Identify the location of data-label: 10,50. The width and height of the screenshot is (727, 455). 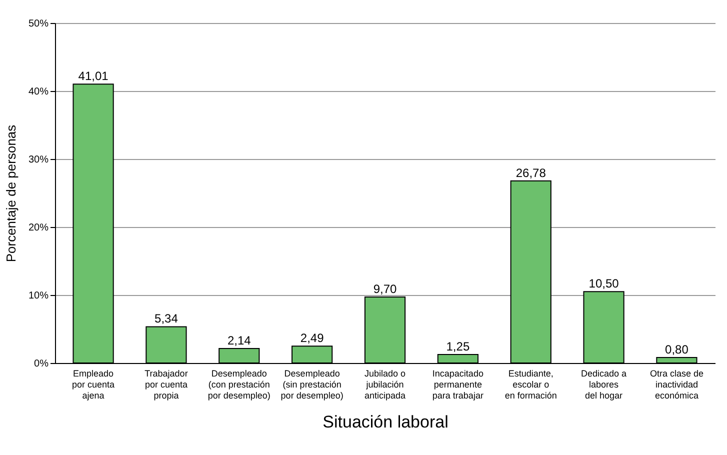
(604, 283).